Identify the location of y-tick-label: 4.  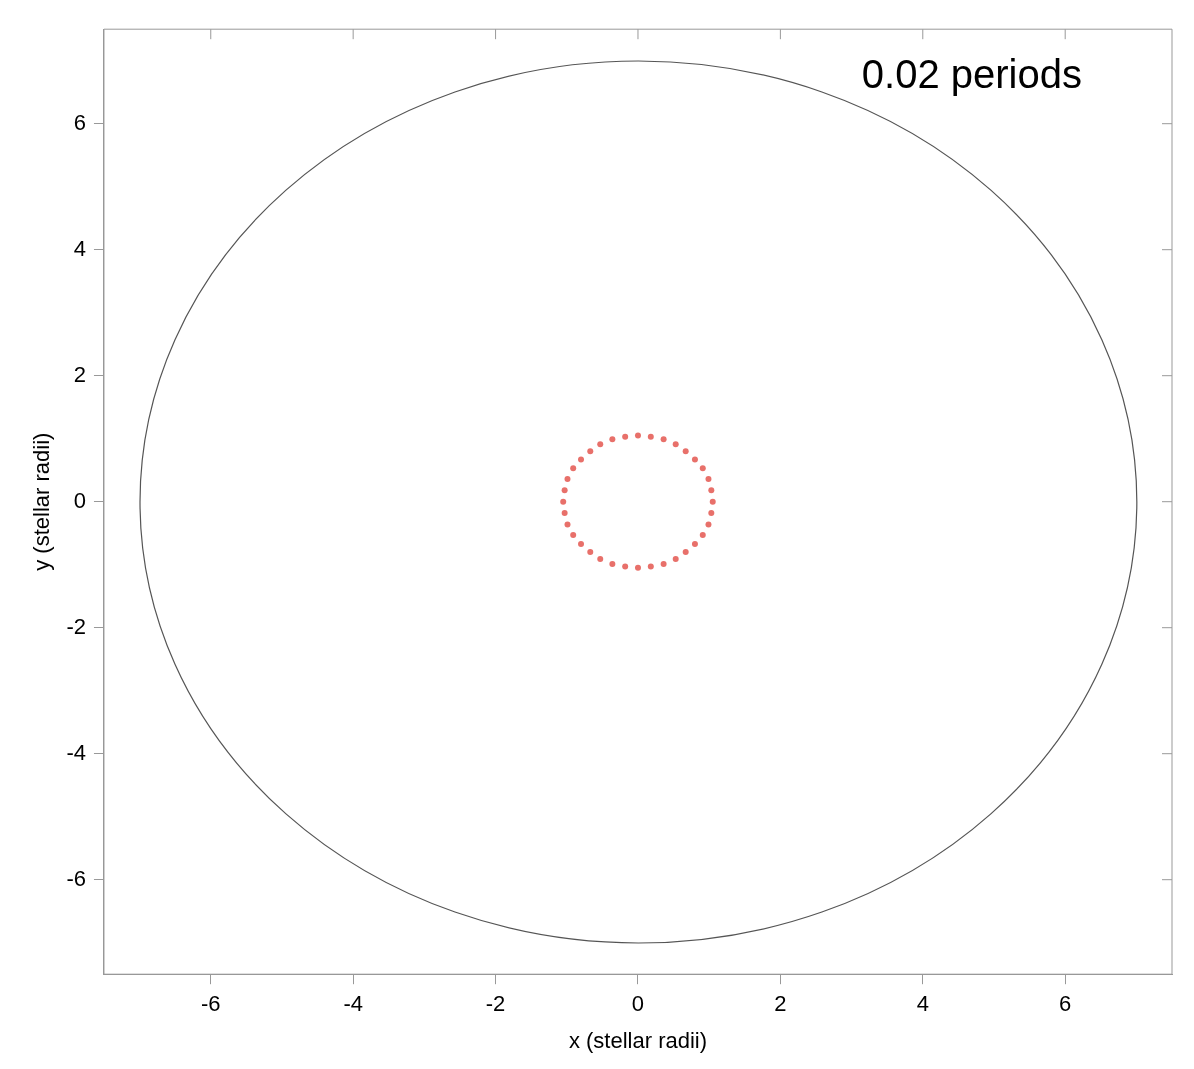
(79, 248).